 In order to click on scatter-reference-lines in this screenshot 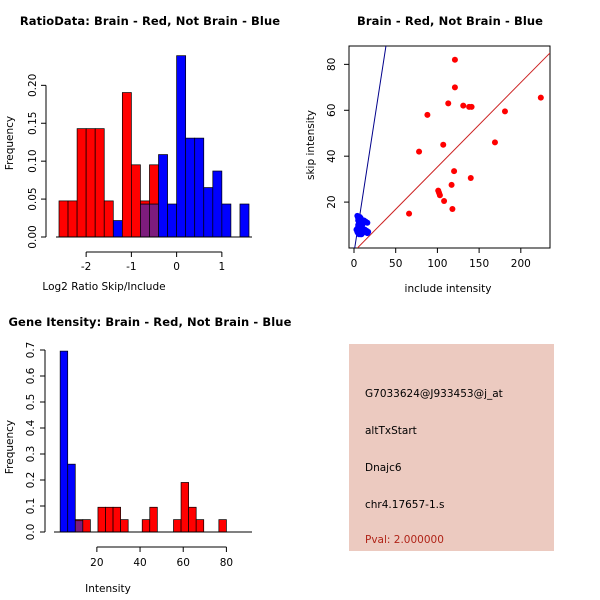, I will do `click(452, 147)`.